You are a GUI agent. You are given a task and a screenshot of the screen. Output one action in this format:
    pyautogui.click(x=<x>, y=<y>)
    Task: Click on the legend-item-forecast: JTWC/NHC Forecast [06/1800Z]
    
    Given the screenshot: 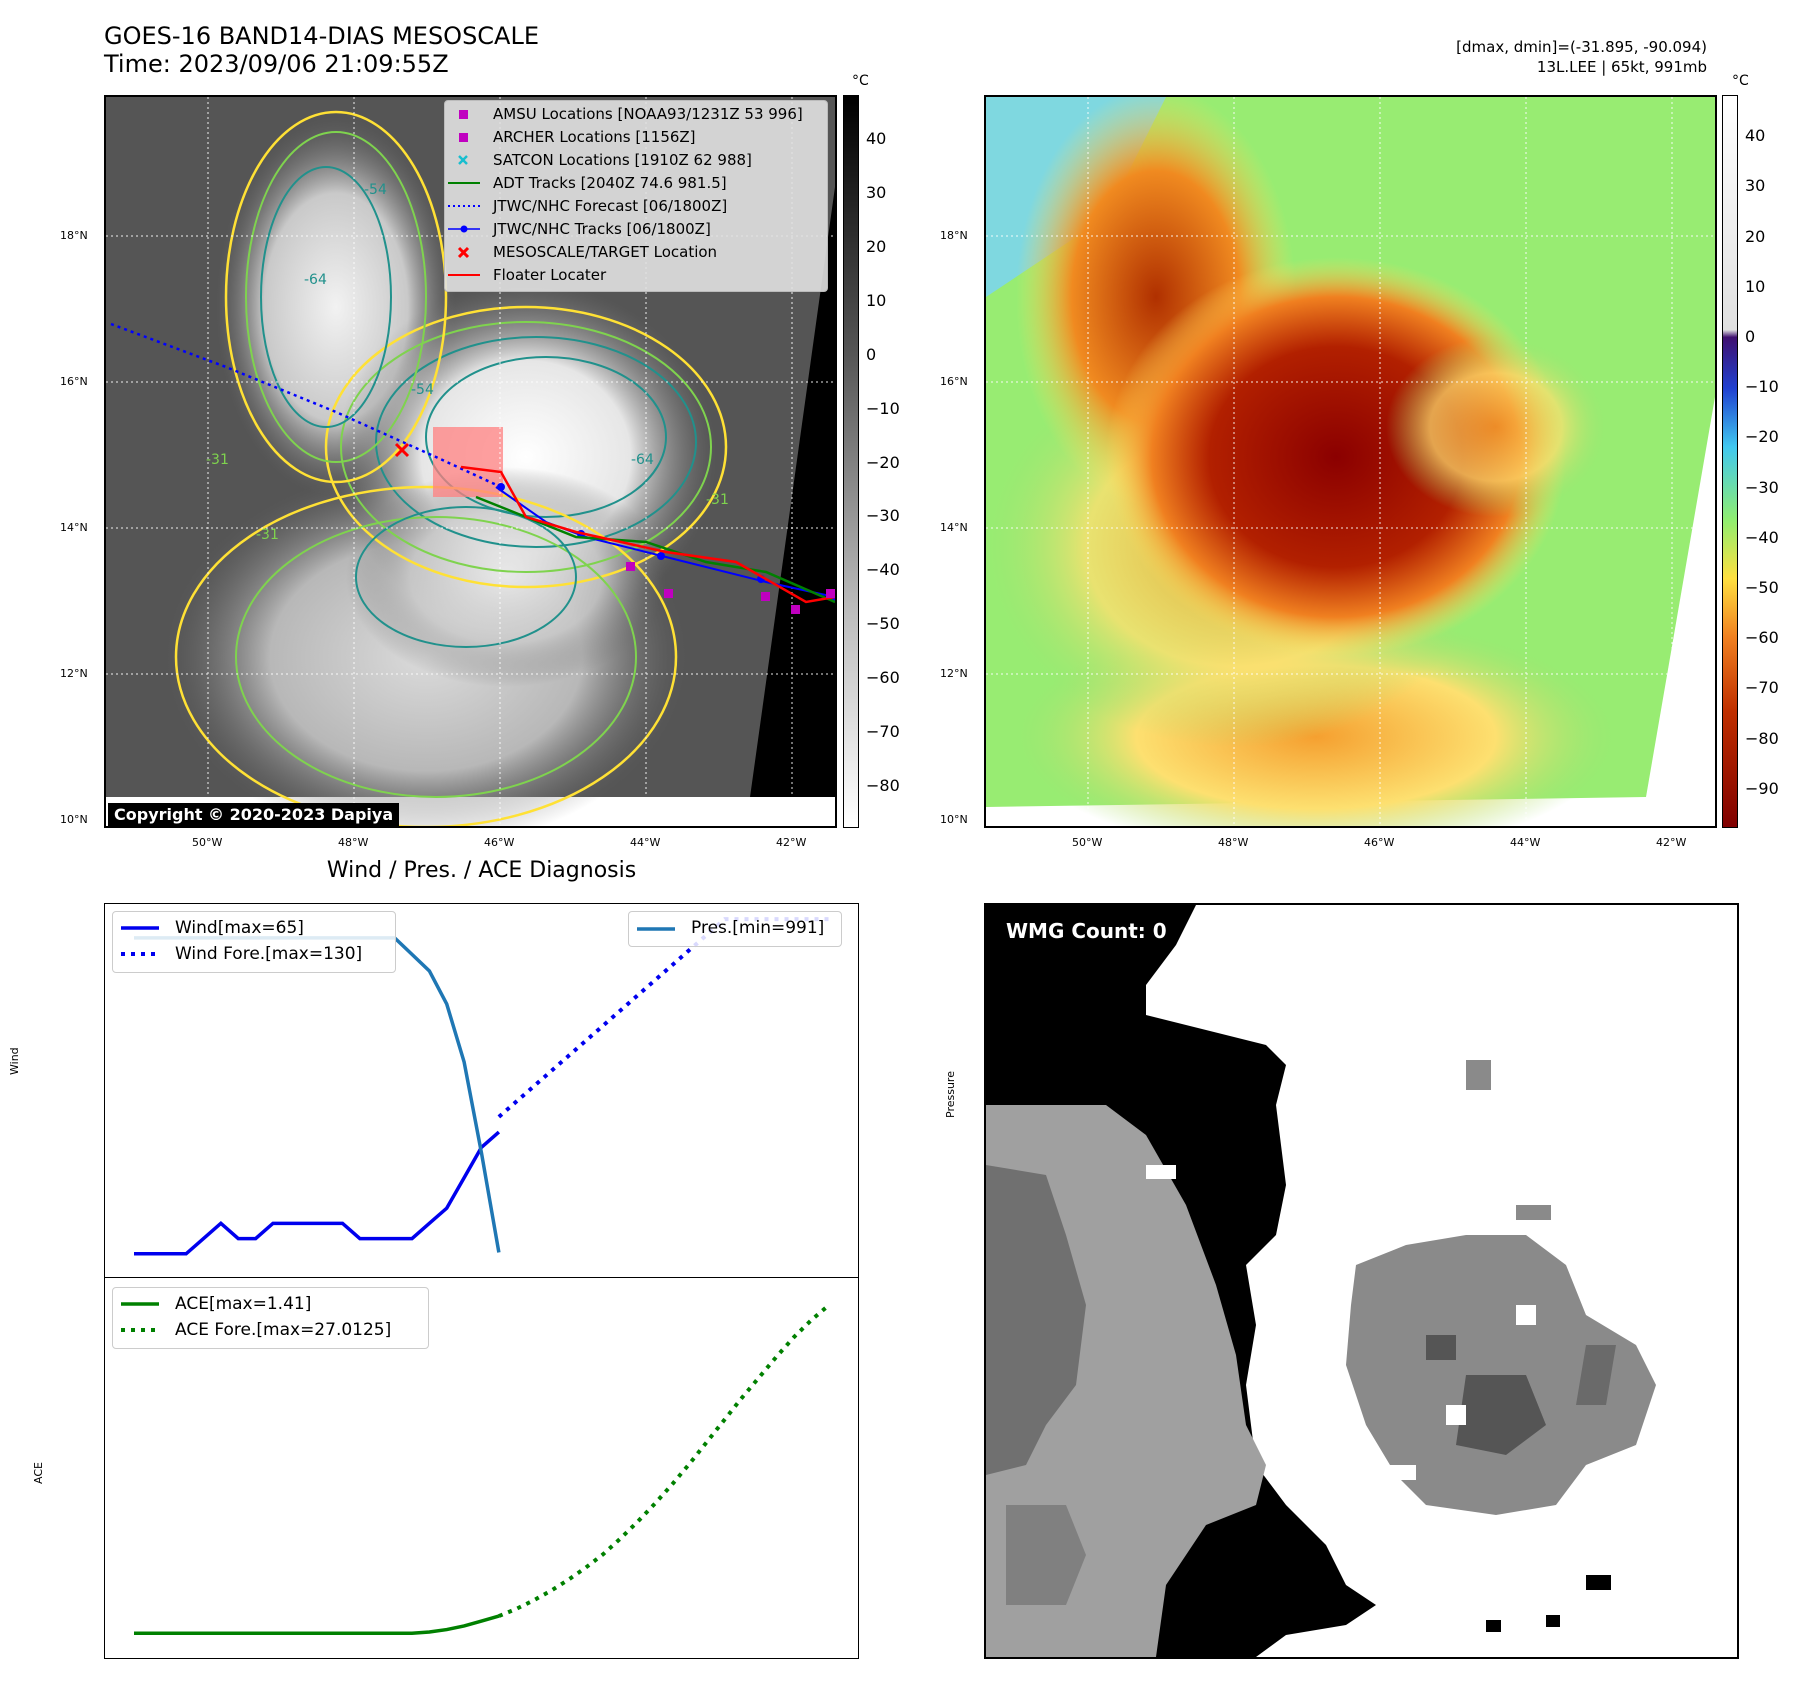 What is the action you would take?
    pyautogui.click(x=610, y=206)
    